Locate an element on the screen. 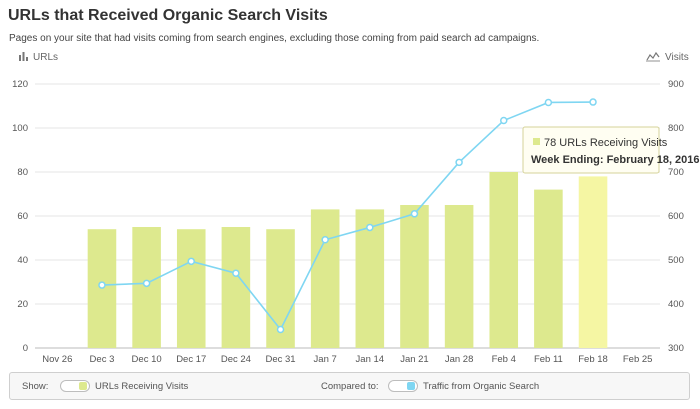 This screenshot has width=700, height=409. right-tick-label: 400 is located at coordinates (676, 304).